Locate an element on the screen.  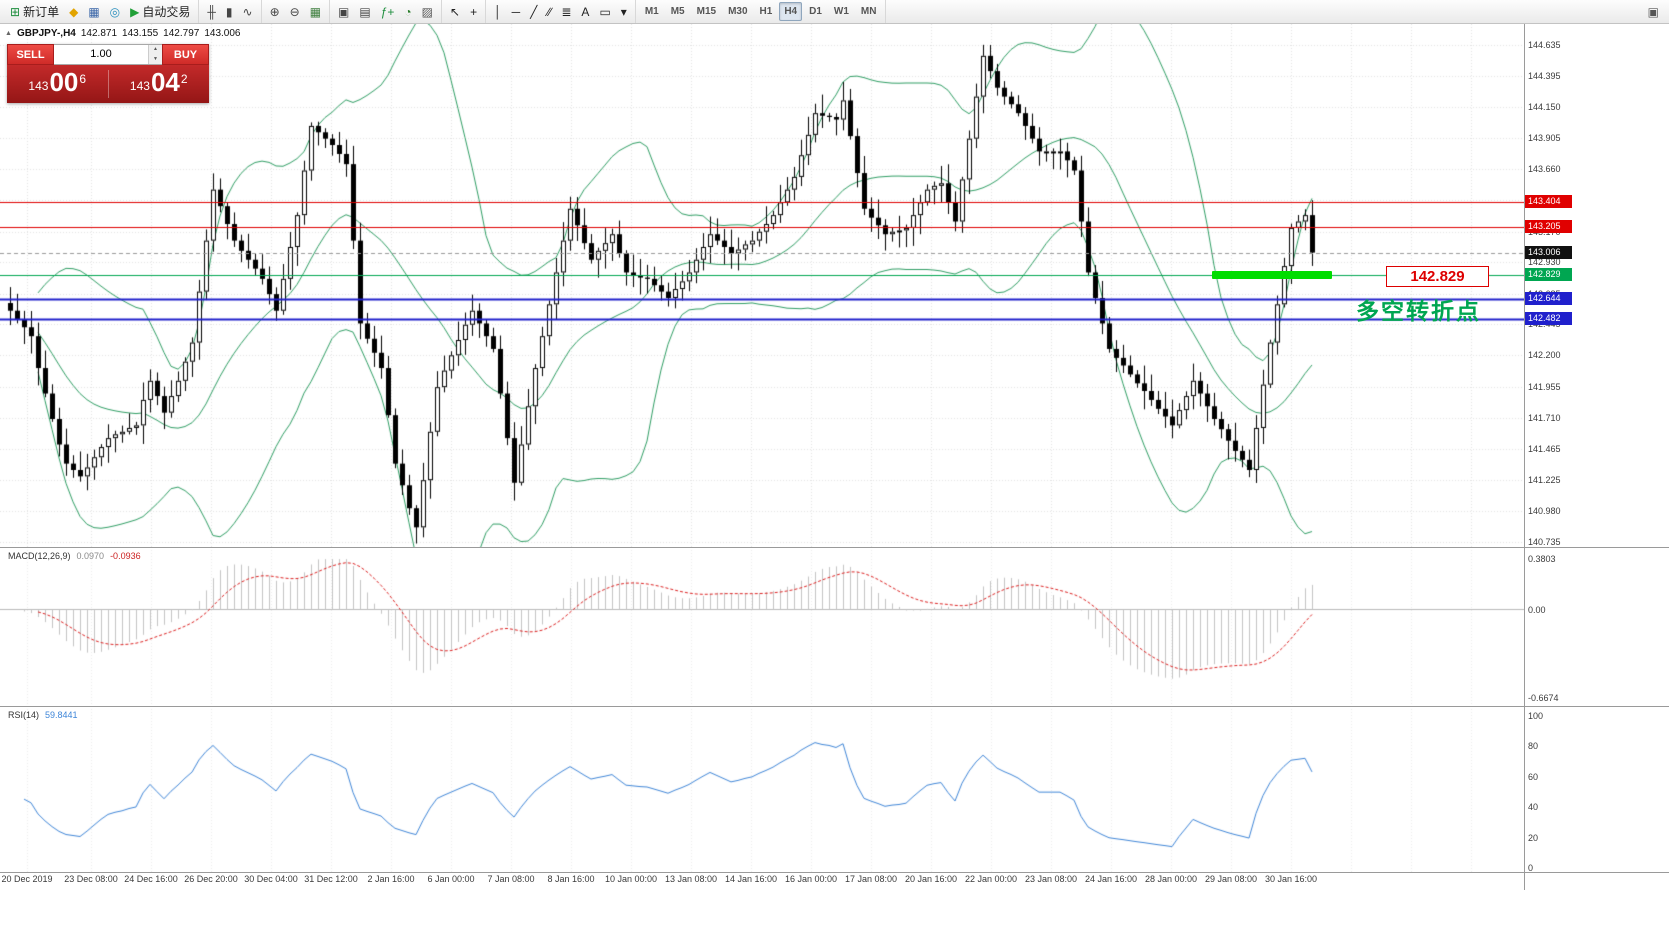
timeframe-mn-button: MN is located at coordinates (869, 11).